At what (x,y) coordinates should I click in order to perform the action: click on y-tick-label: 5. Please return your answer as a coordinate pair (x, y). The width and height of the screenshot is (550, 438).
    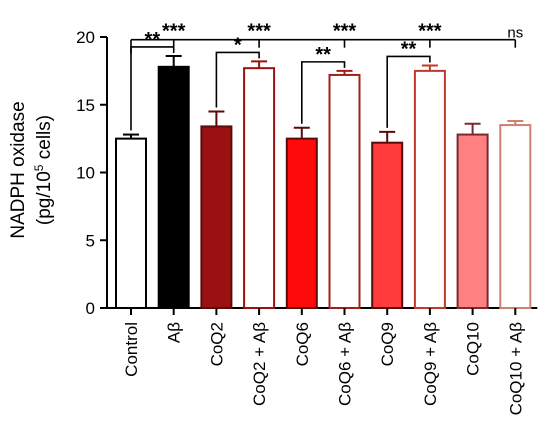
    Looking at the image, I should click on (90, 240).